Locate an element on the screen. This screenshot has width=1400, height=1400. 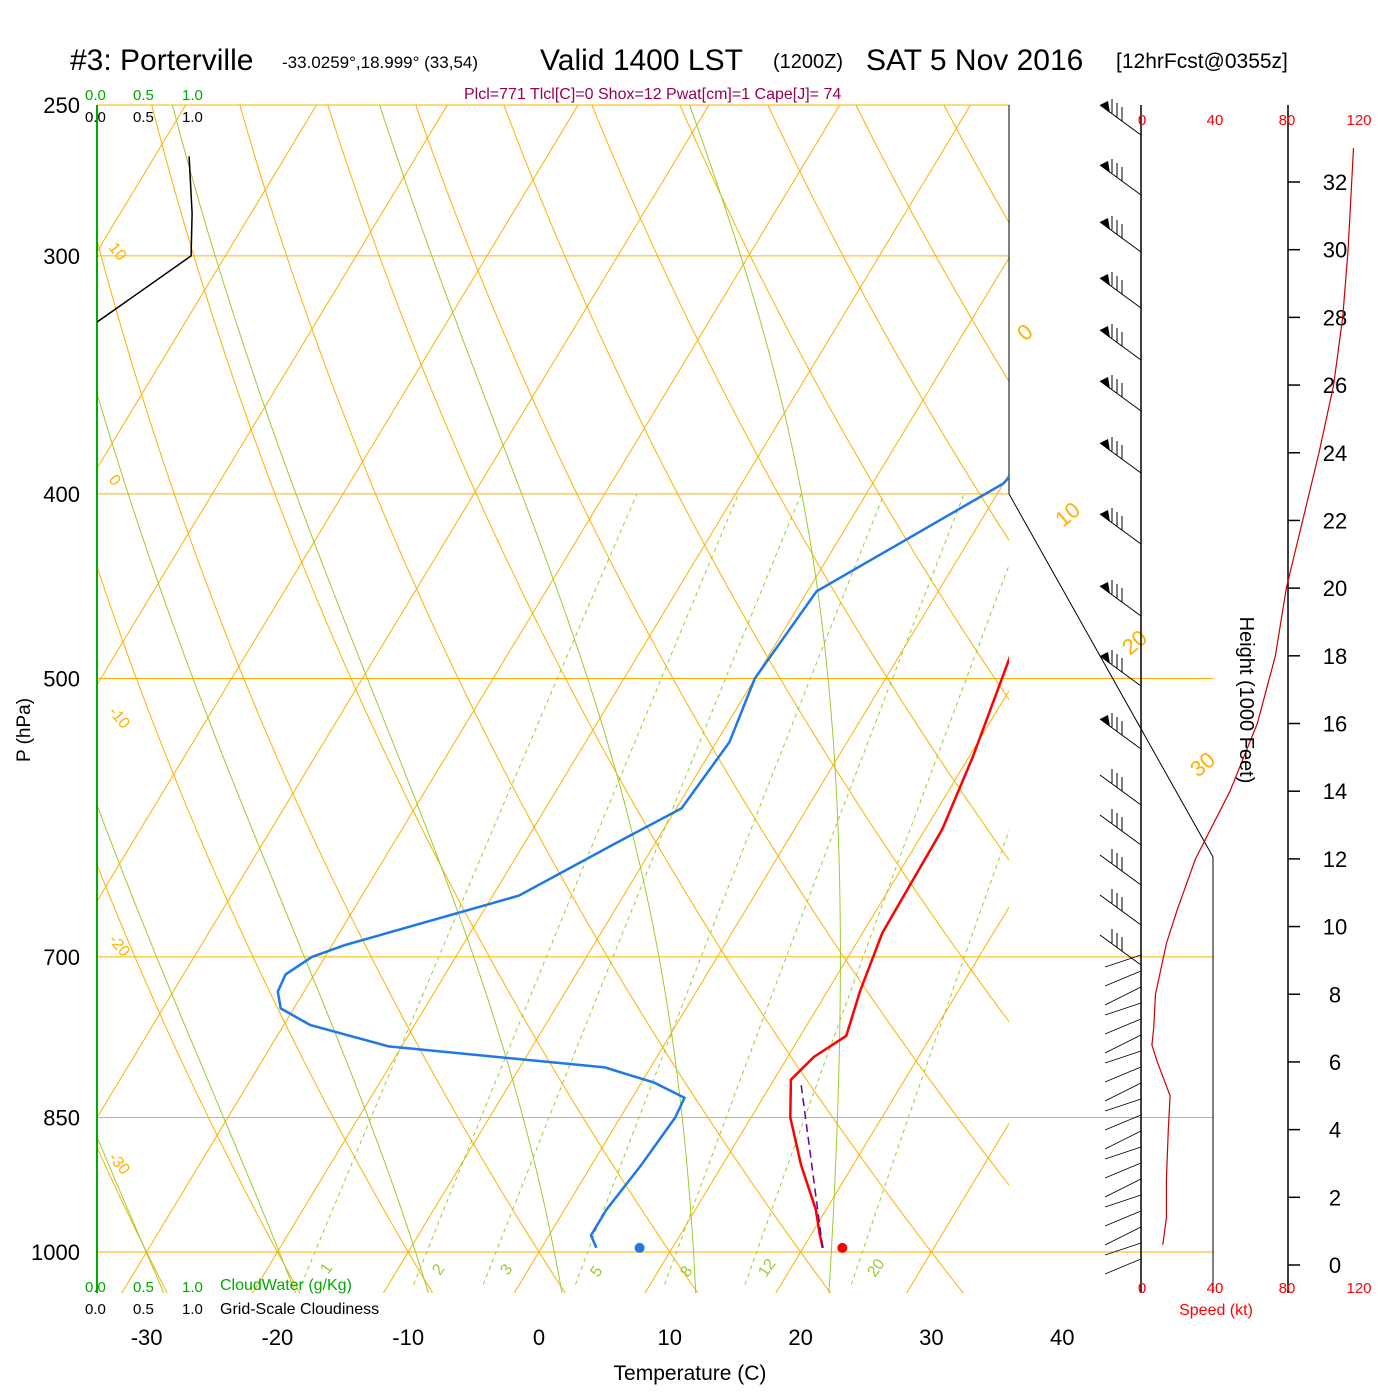
y-axis-title: P (hPa) is located at coordinates (24, 730).